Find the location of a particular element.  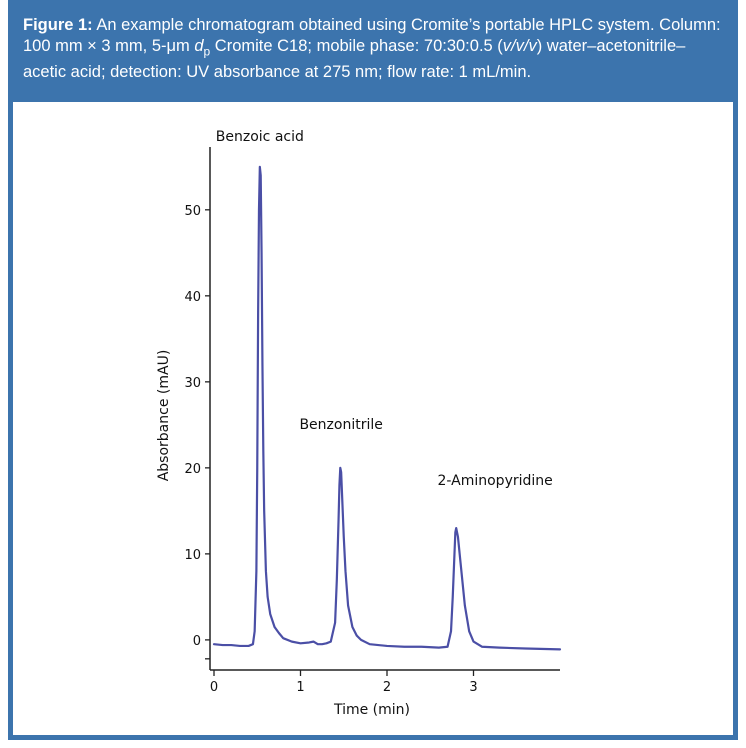

x-tick-label-0: 0 is located at coordinates (214, 687).